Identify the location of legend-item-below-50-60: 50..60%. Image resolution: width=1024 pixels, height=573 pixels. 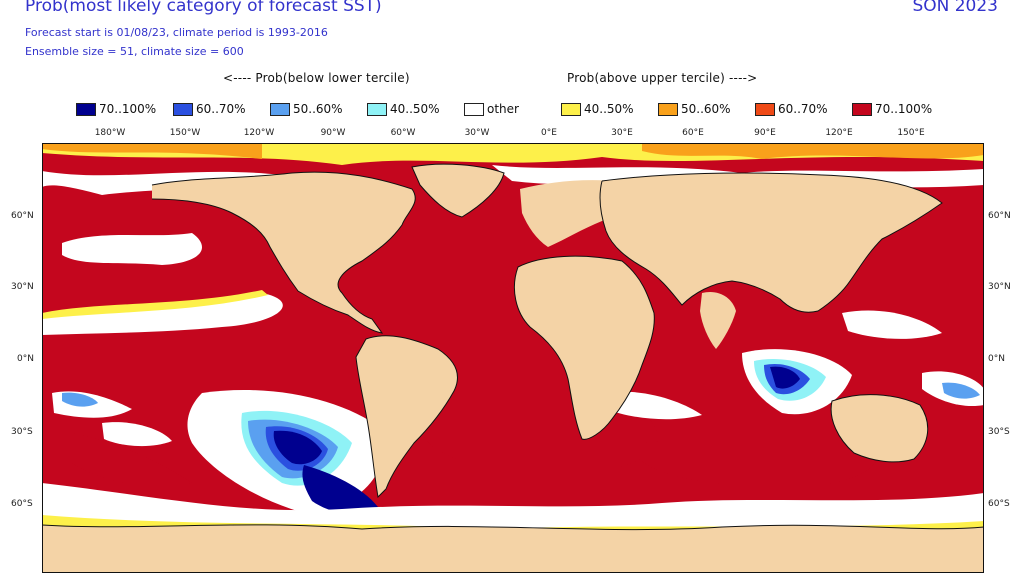
(306, 109).